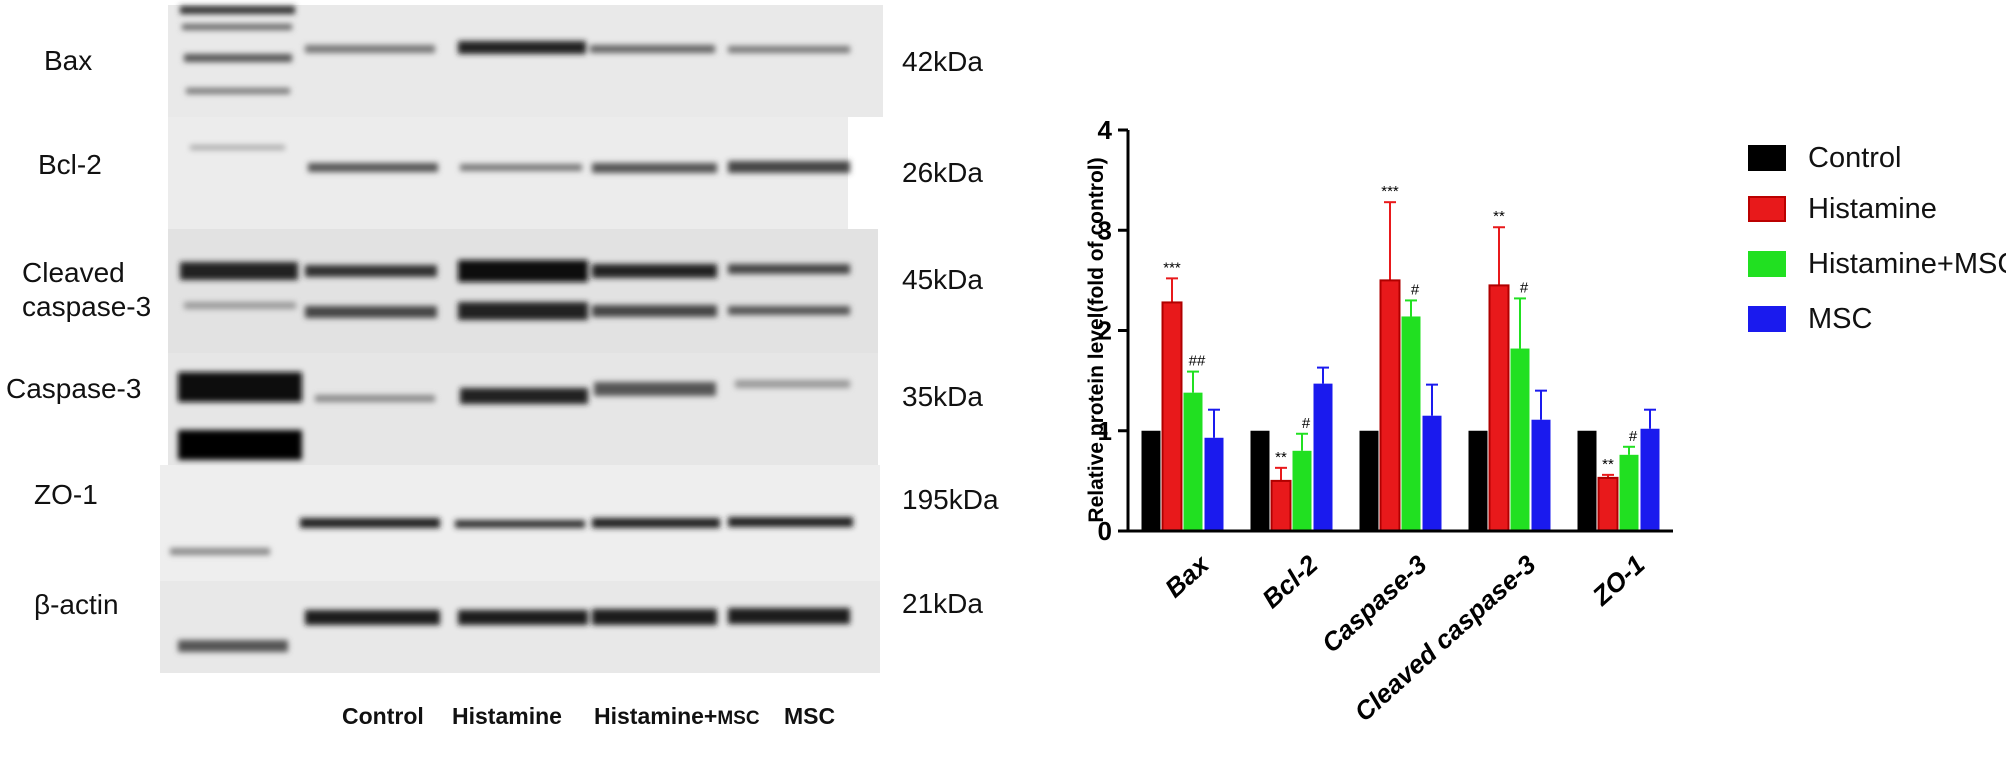 The image size is (2006, 771). Describe the element at coordinates (66, 494) in the screenshot. I see `band-label-zo1: ZO-1` at that location.